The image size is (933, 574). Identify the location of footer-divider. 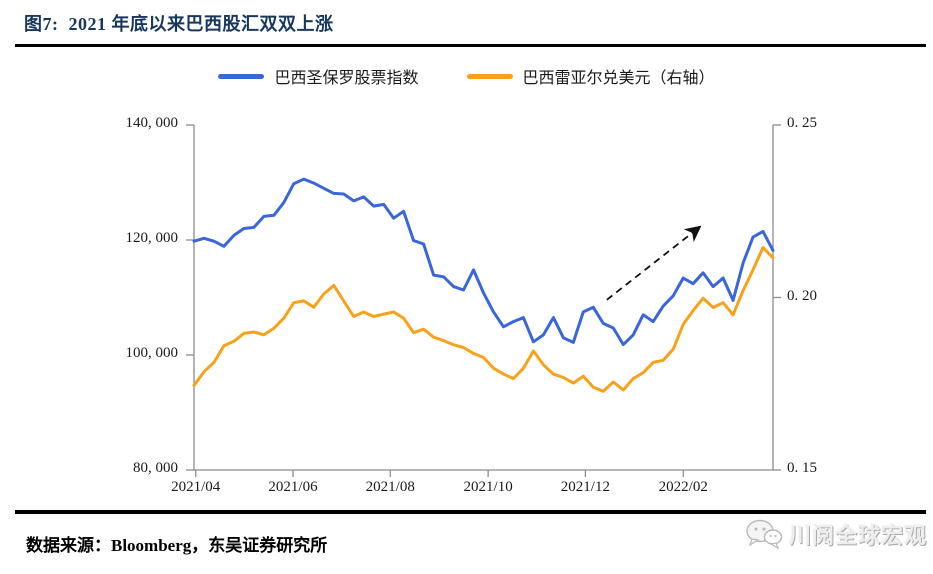
(470, 512).